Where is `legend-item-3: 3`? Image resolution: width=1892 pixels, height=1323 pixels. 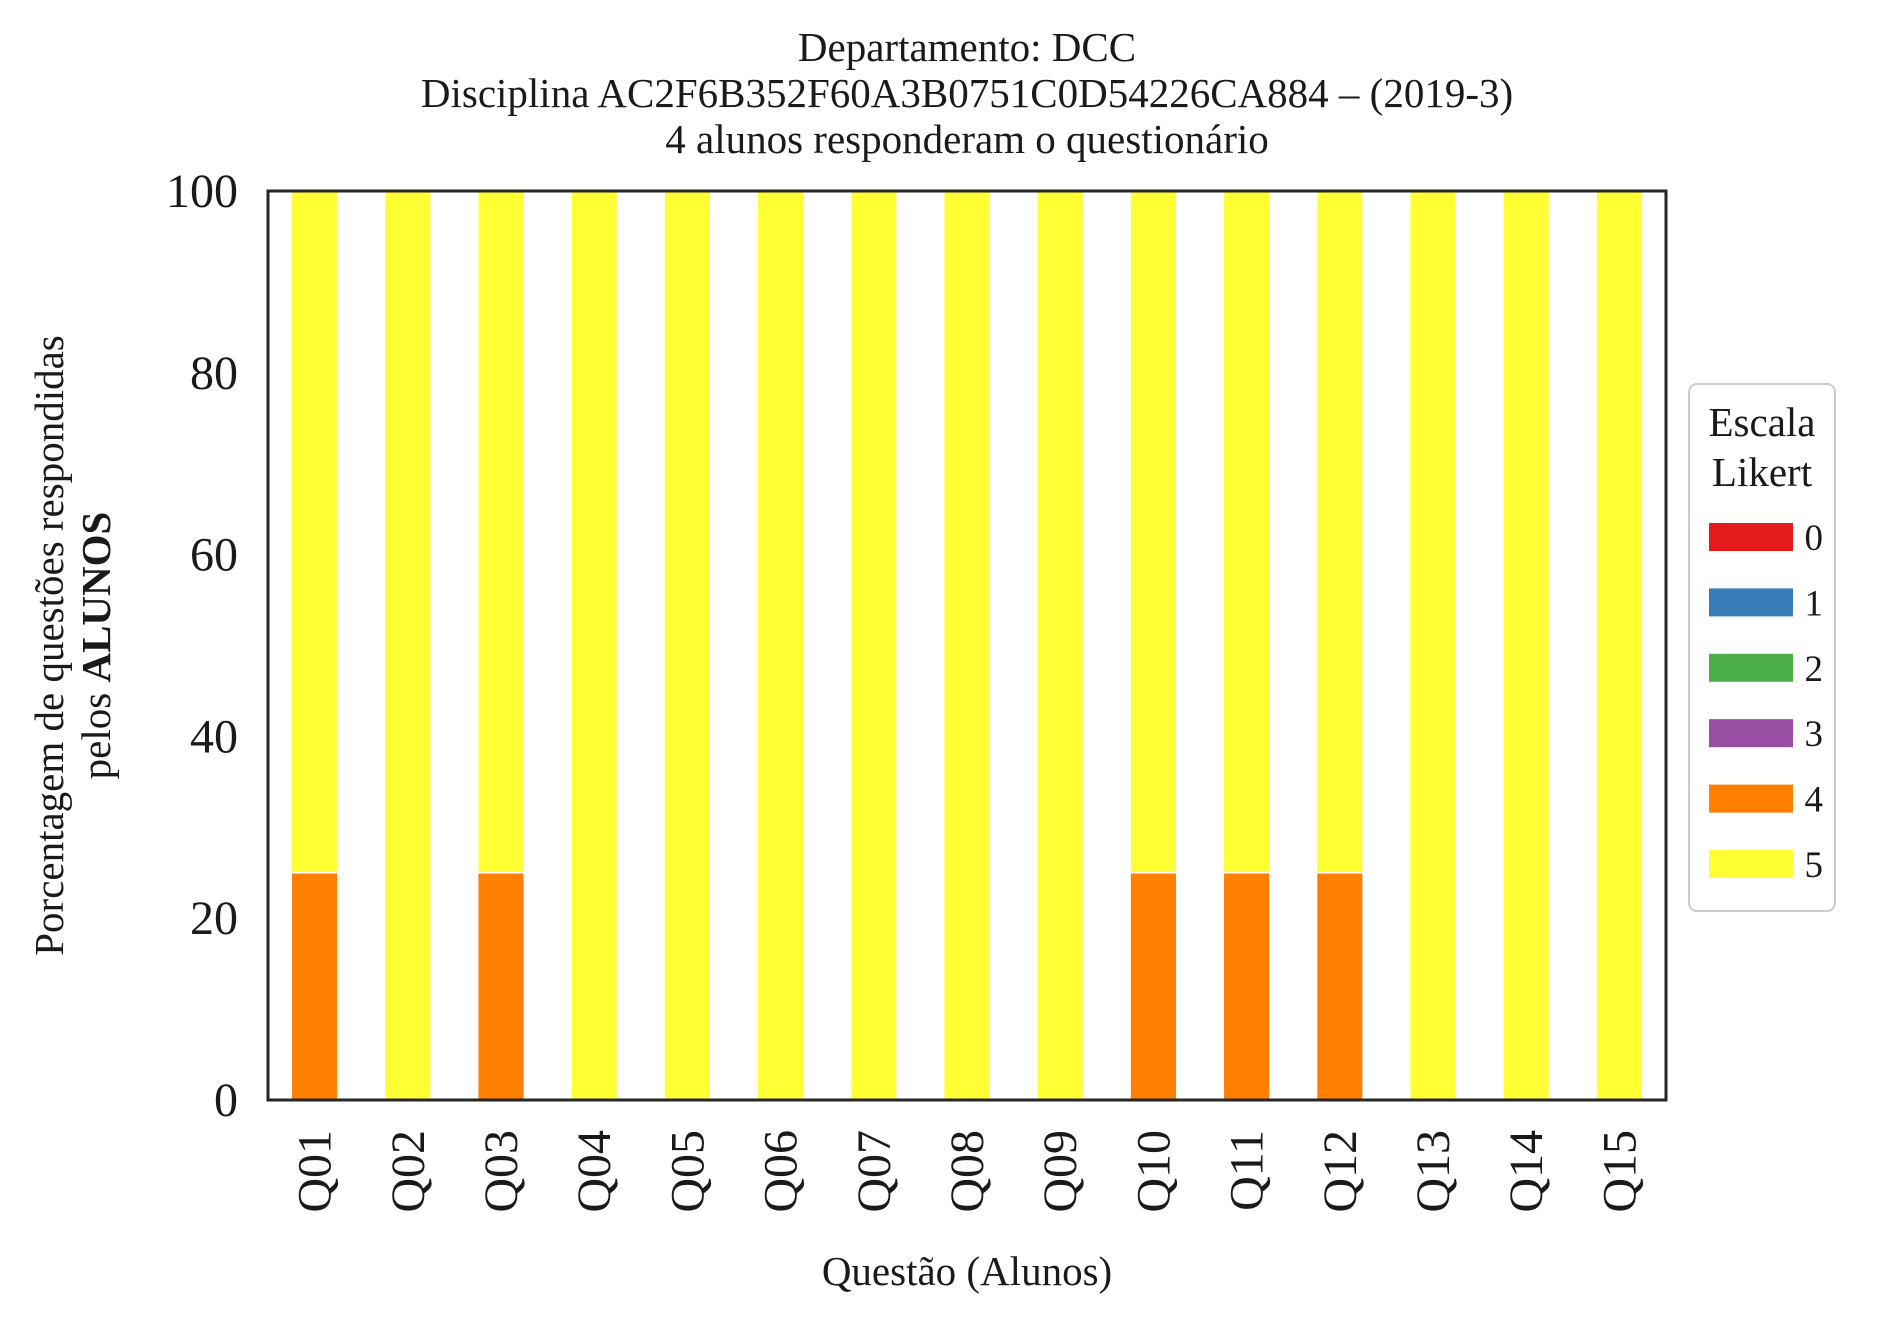
legend-item-3: 3 is located at coordinates (1766, 734).